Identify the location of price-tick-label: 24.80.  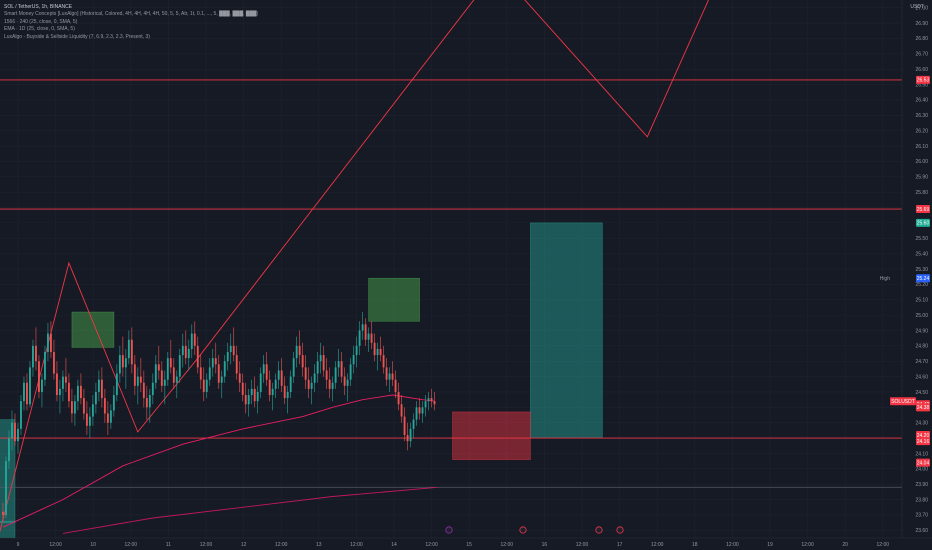
(921, 347).